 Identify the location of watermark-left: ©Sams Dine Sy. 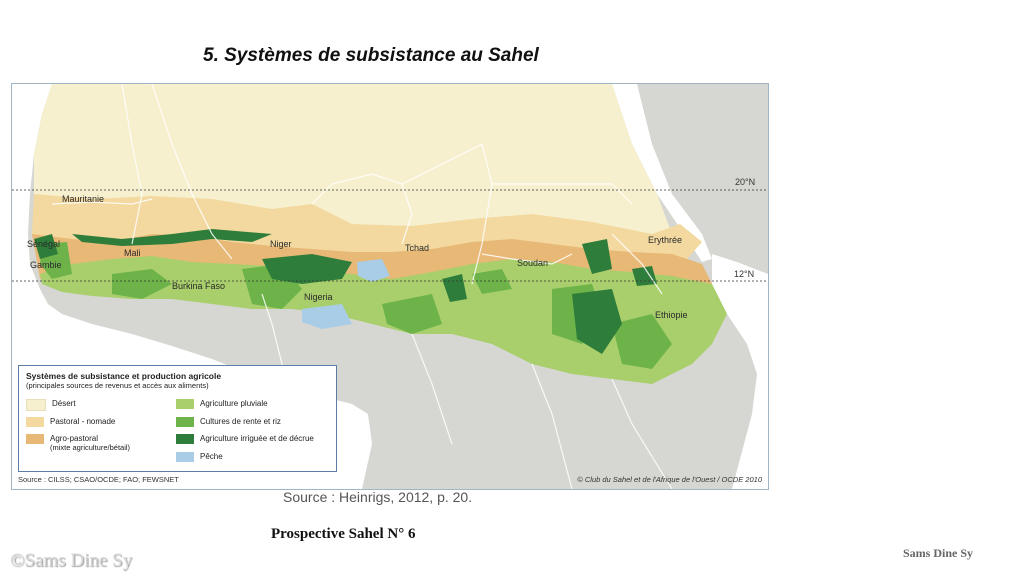
(71, 560).